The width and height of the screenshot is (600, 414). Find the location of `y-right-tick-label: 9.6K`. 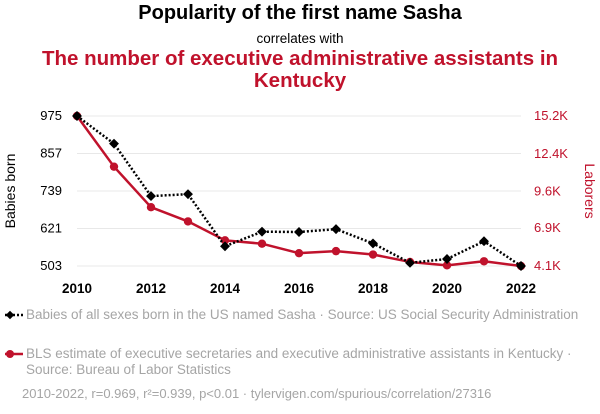

y-right-tick-label: 9.6K is located at coordinates (547, 191).